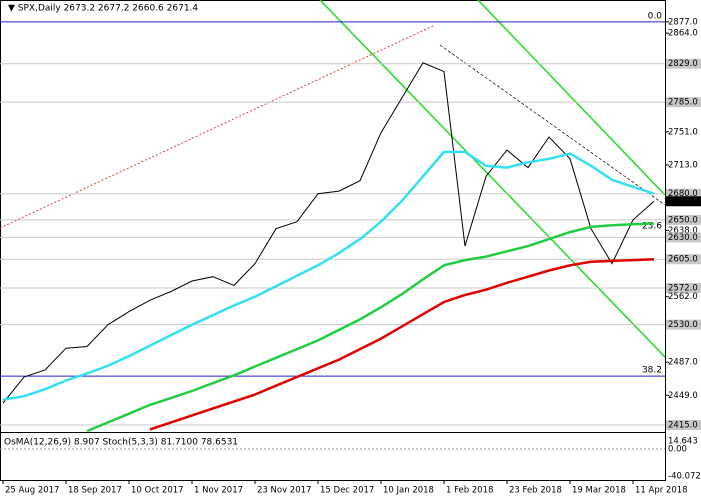 This screenshot has height=500, width=701. What do you see at coordinates (683, 132) in the screenshot?
I see `y-tick-label: 2751.0` at bounding box center [683, 132].